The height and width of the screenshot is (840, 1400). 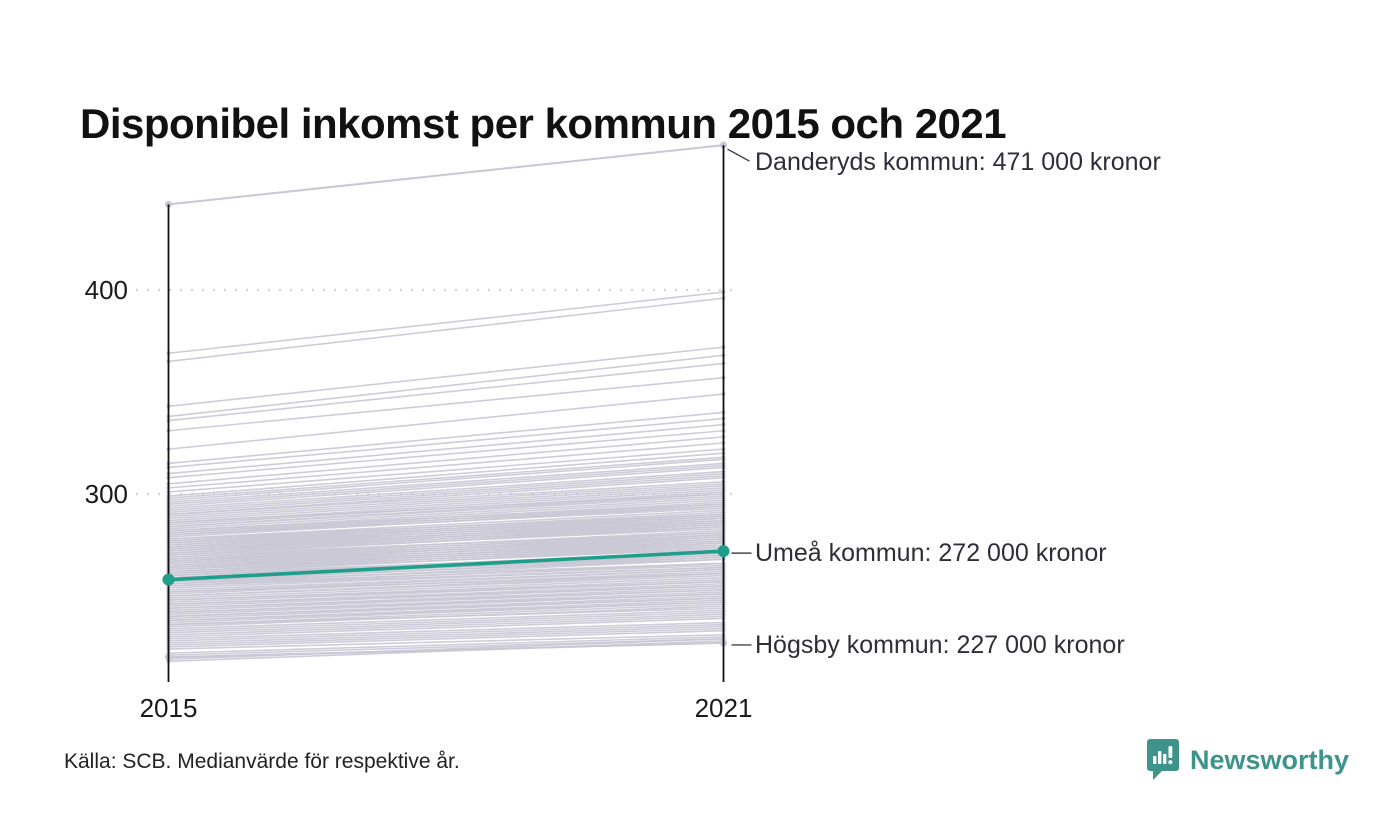 I want to click on newsworthy-wordmark: Newsworthy, so click(x=1270, y=759).